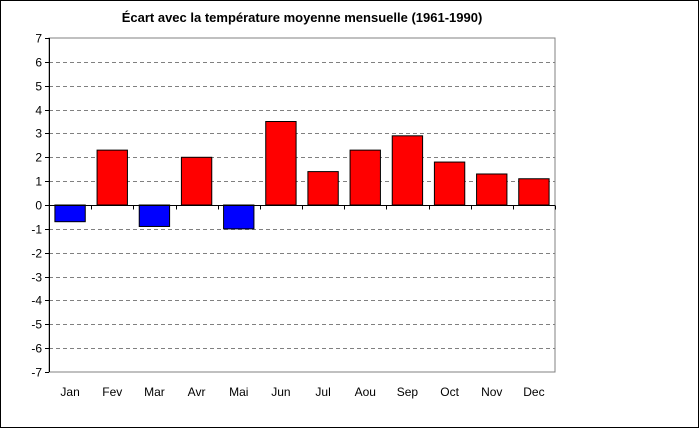  Describe the element at coordinates (238, 392) in the screenshot. I see `x-tick-label: Mai` at that location.